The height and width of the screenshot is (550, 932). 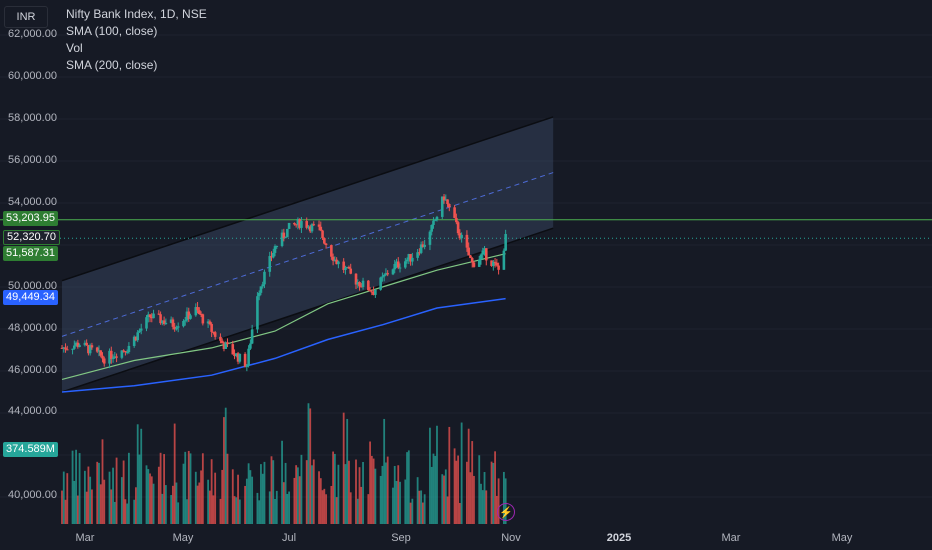 I want to click on indicator-sma100-label: SMA (100, close), so click(x=112, y=31).